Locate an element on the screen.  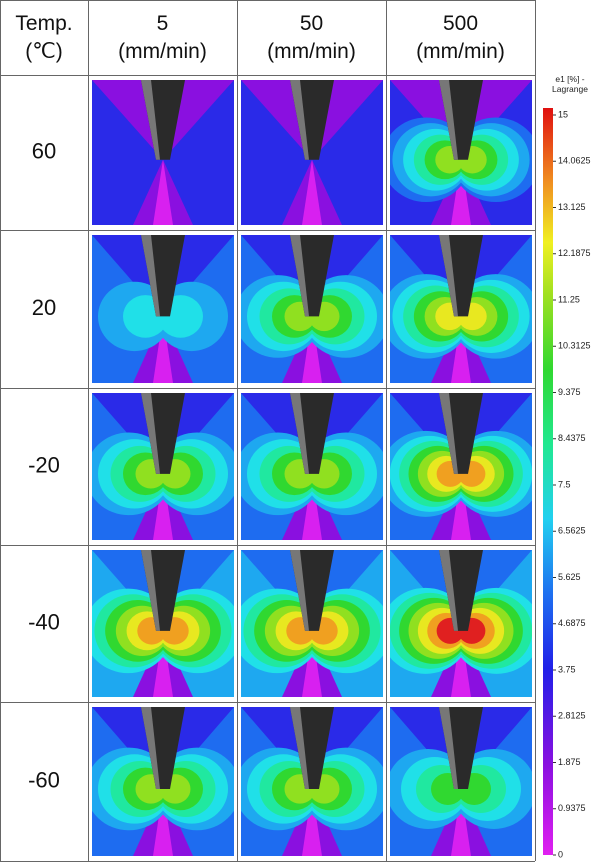
colorbar-label: 10.3125 is located at coordinates (574, 346).